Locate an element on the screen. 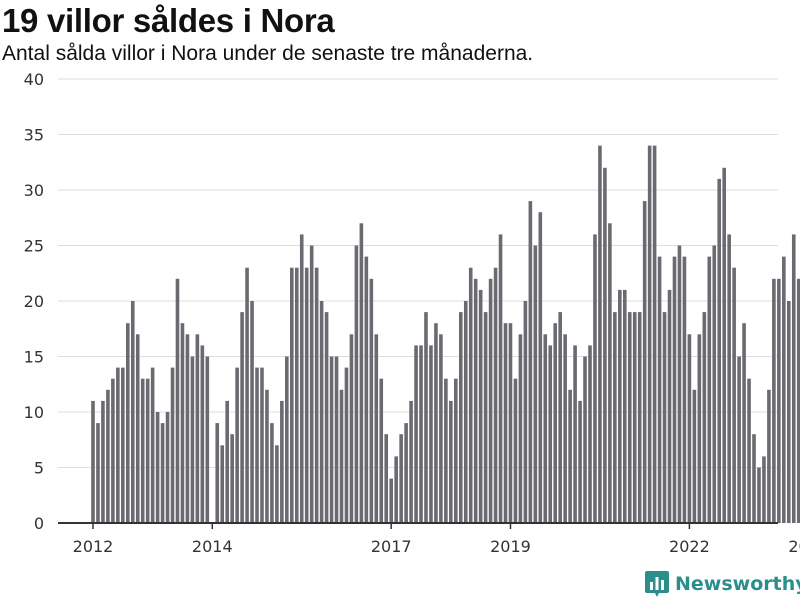  brand-logo: Newsworthy is located at coordinates (722, 584).